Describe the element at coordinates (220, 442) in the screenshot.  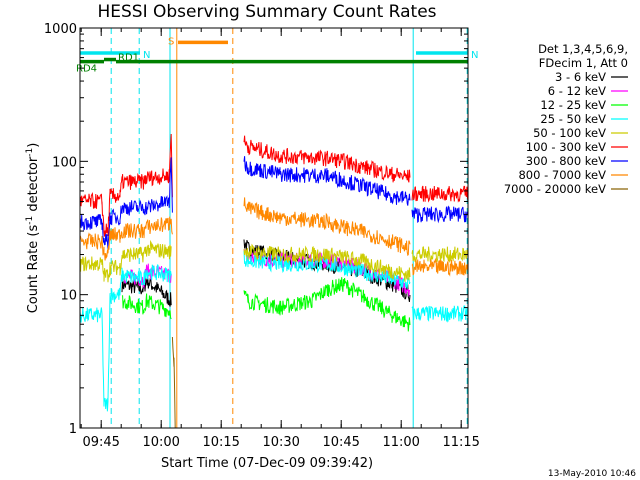
I see `x-tick-label: 10:15` at that location.